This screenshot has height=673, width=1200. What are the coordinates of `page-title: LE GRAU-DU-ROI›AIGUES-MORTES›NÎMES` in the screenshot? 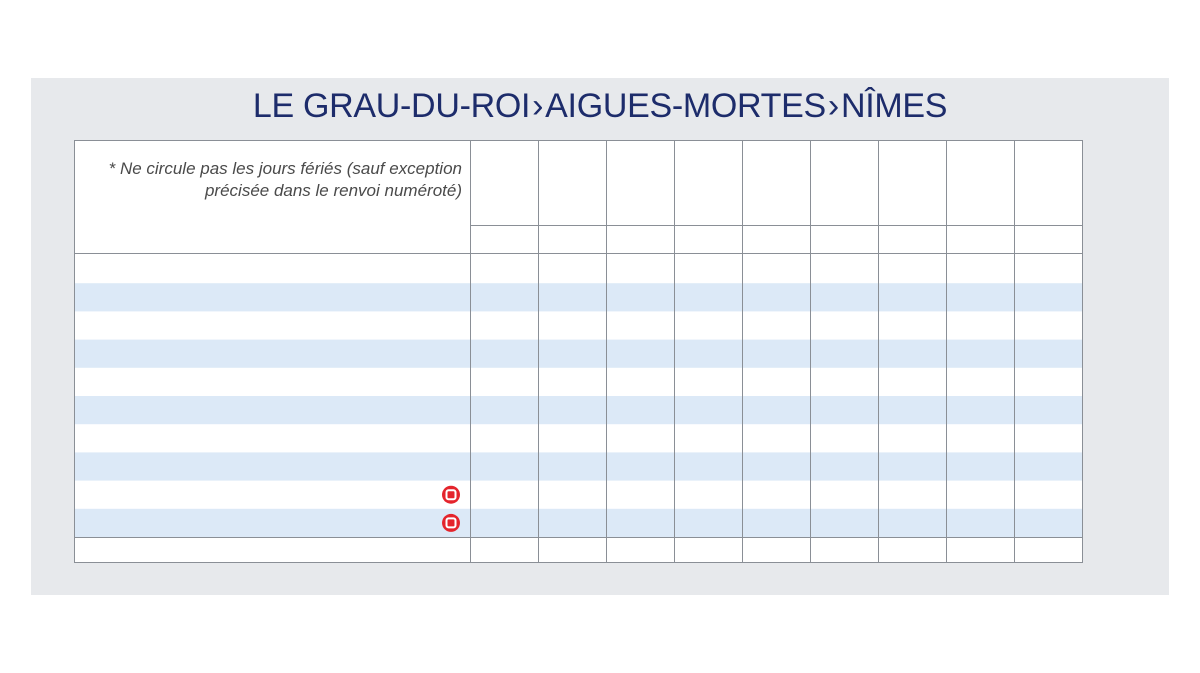 It's located at (600, 106).